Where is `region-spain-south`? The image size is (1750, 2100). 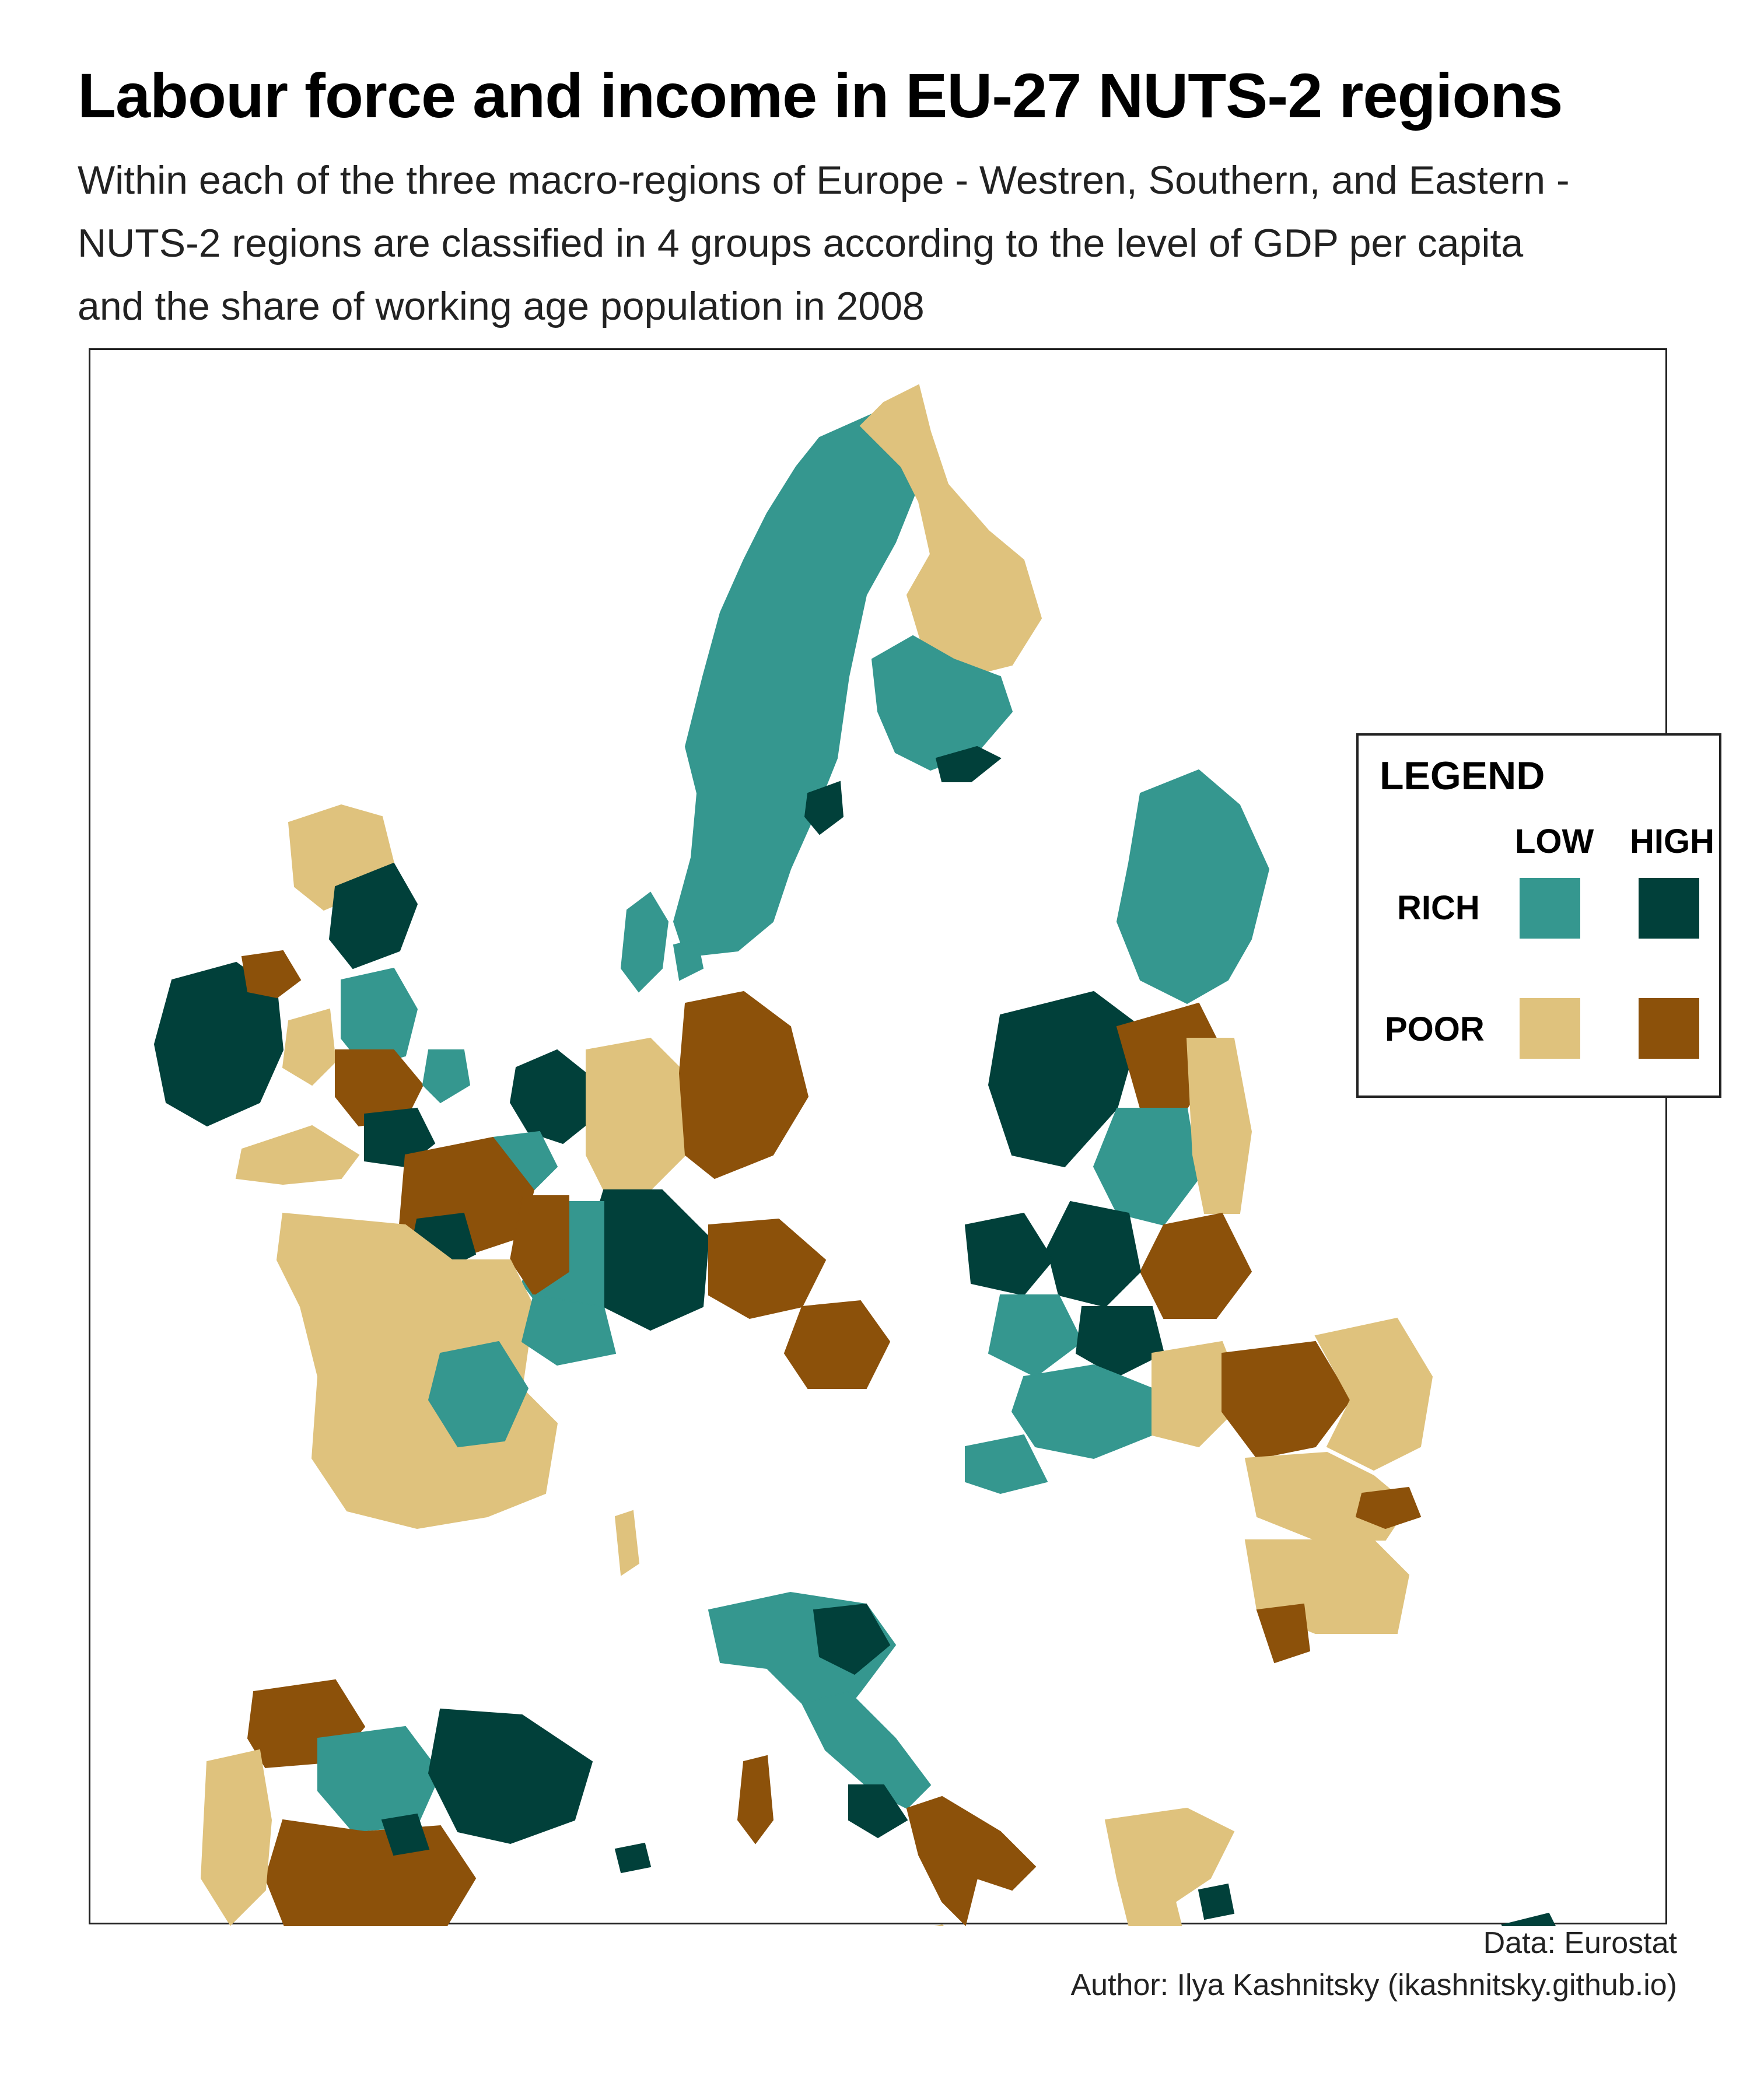
region-spain-south is located at coordinates (370, 1873).